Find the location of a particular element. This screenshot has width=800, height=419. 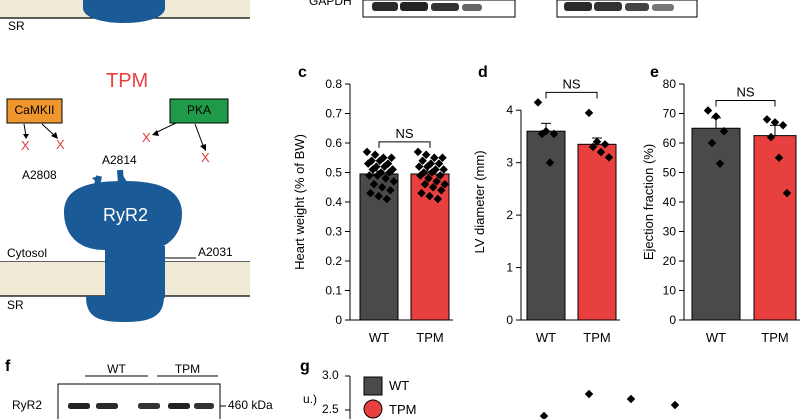

y-tick-label: 30 is located at coordinates (670, 232).